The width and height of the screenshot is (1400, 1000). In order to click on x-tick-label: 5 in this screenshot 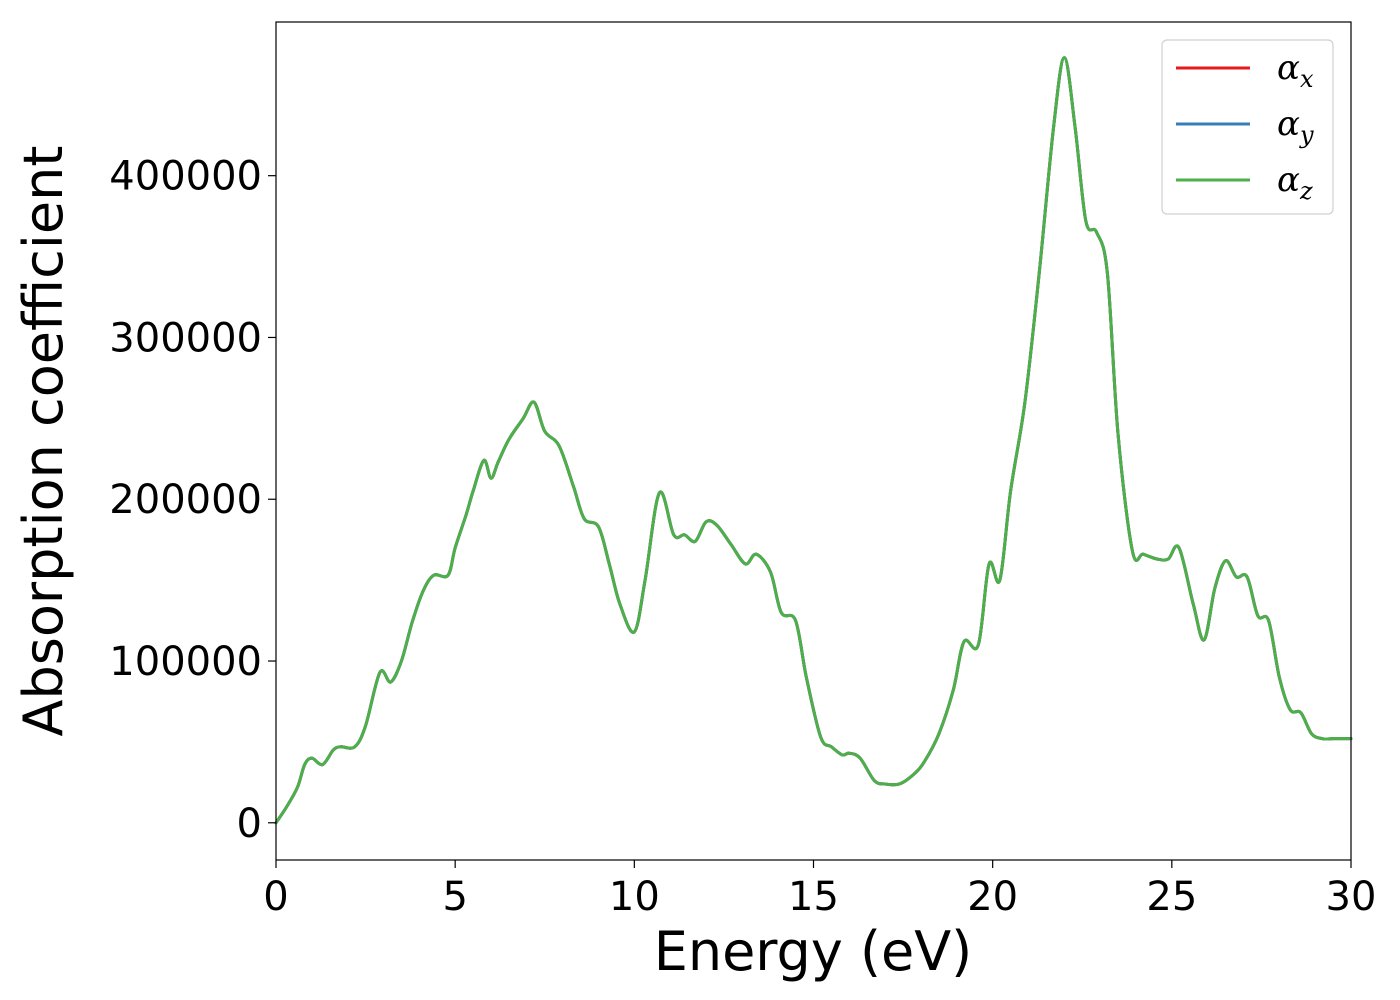, I will do `click(454, 897)`.